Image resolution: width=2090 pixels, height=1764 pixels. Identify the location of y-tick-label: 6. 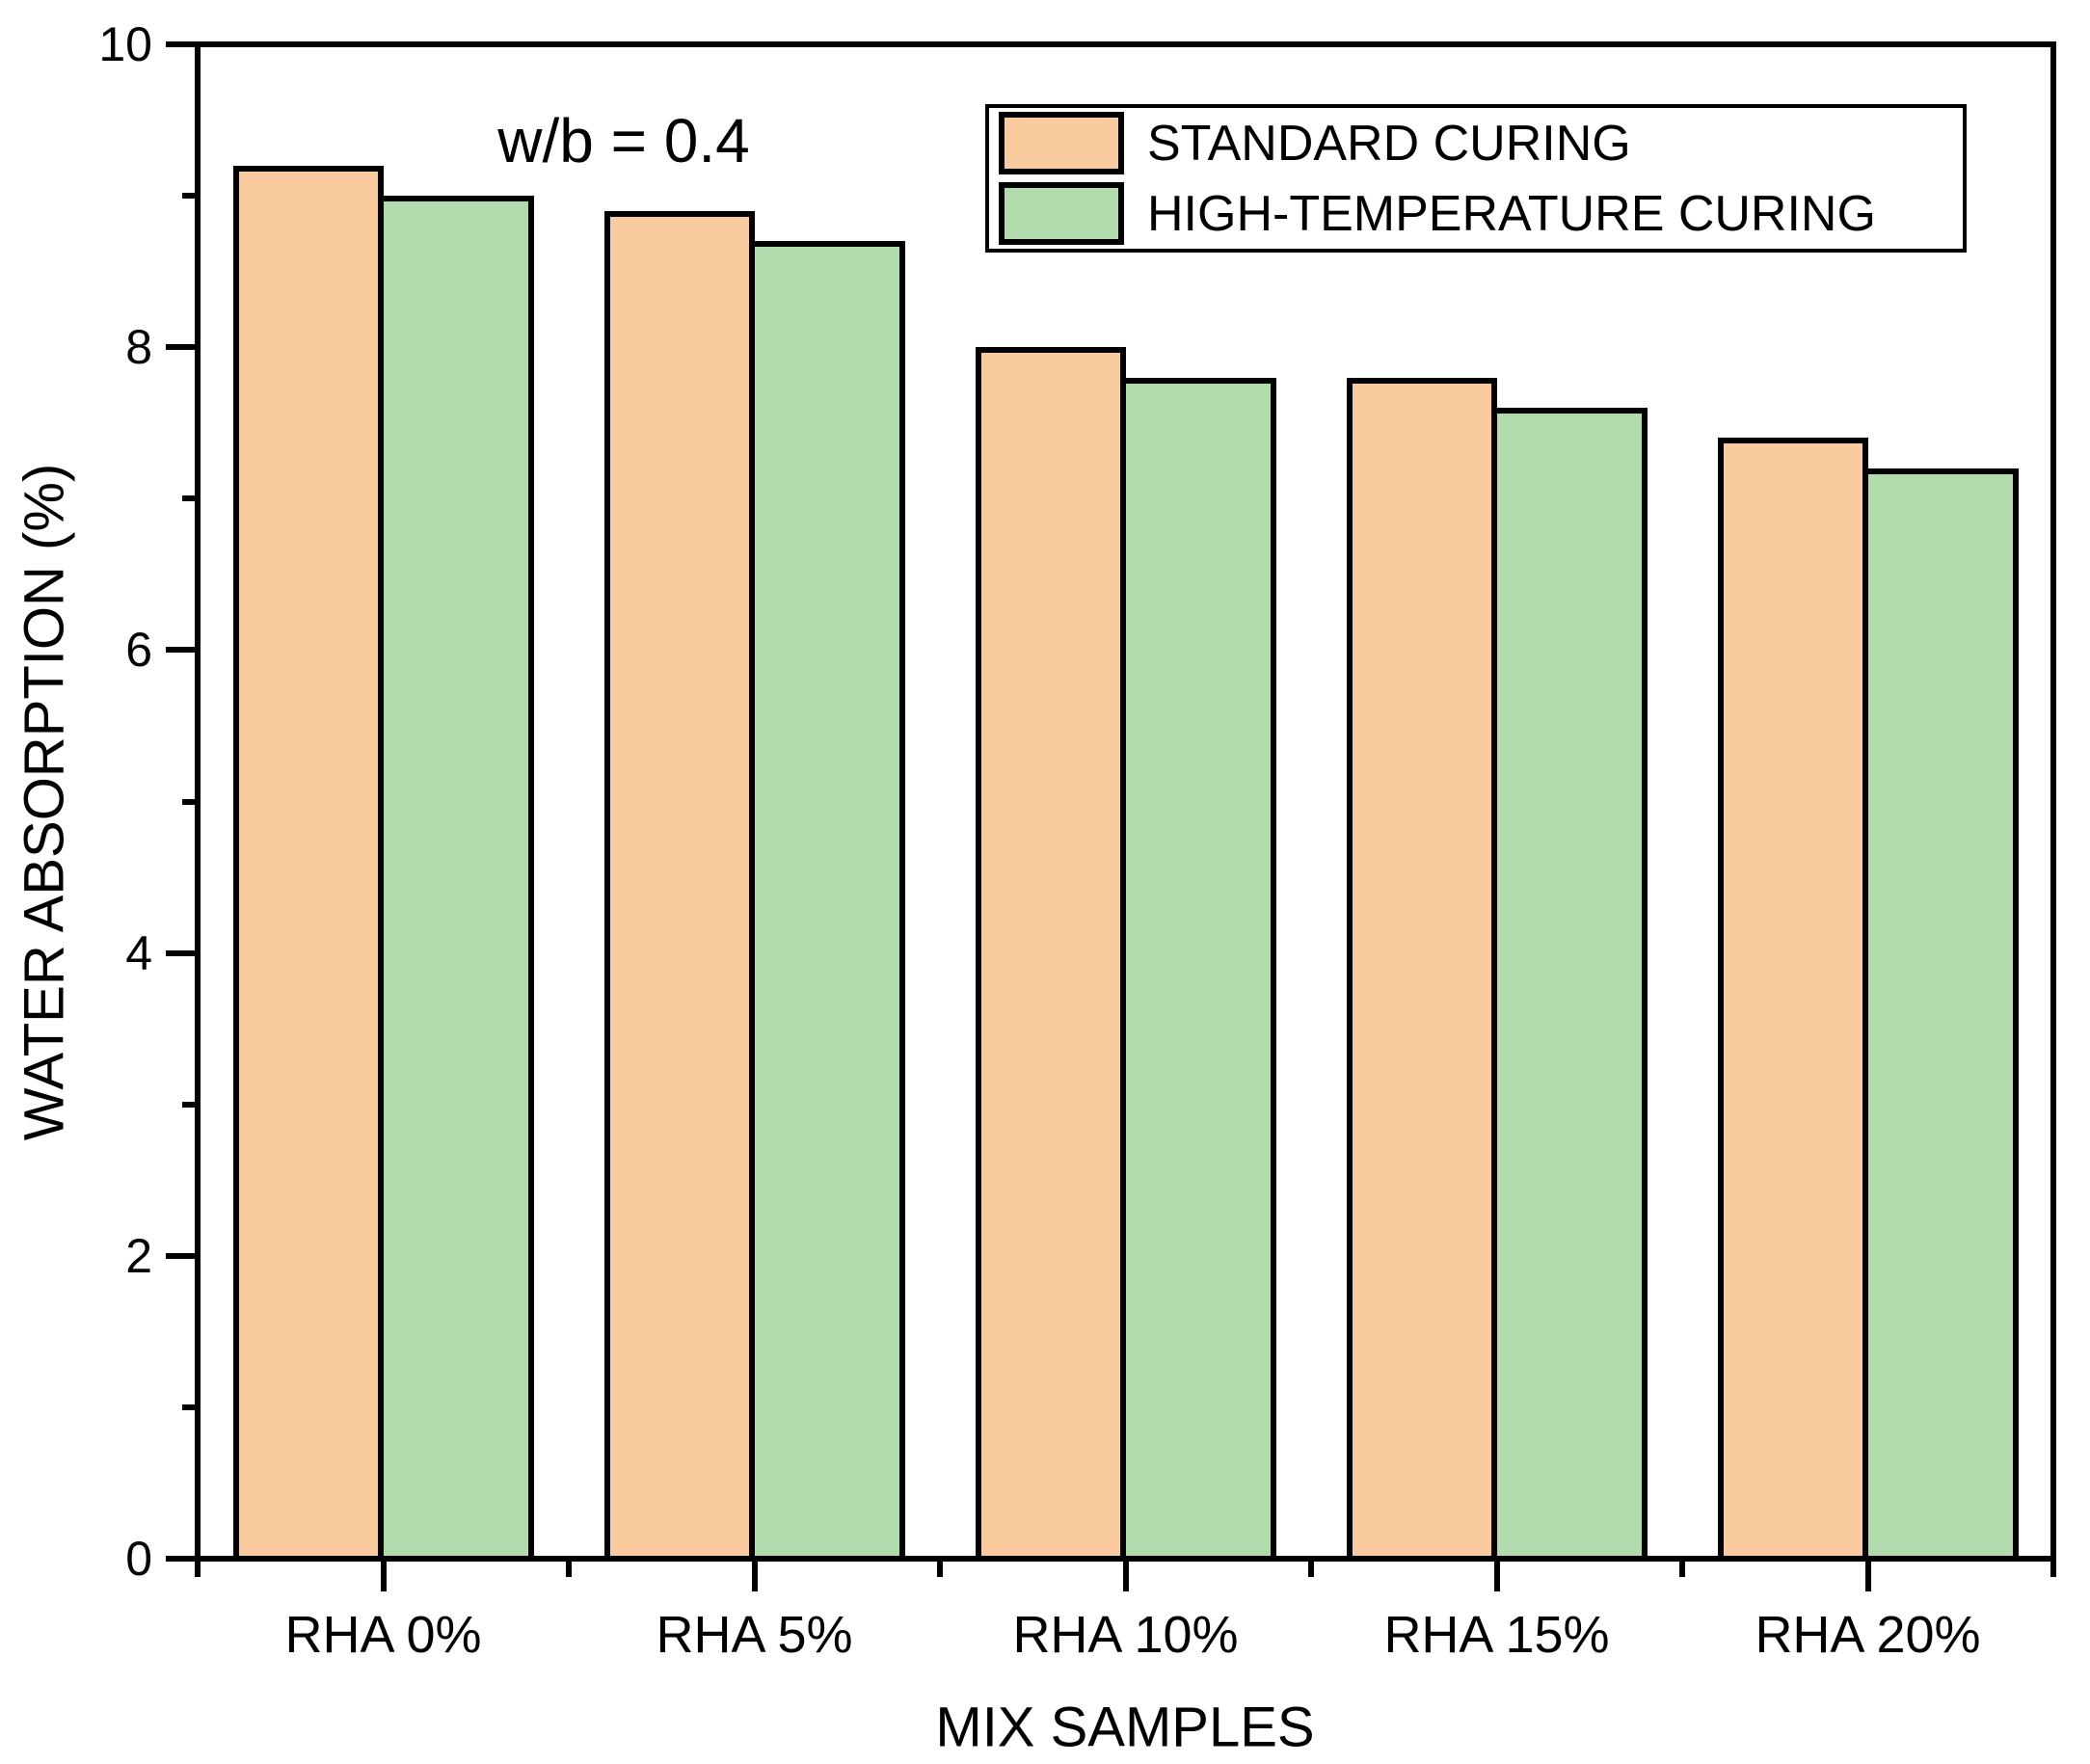
(138, 650).